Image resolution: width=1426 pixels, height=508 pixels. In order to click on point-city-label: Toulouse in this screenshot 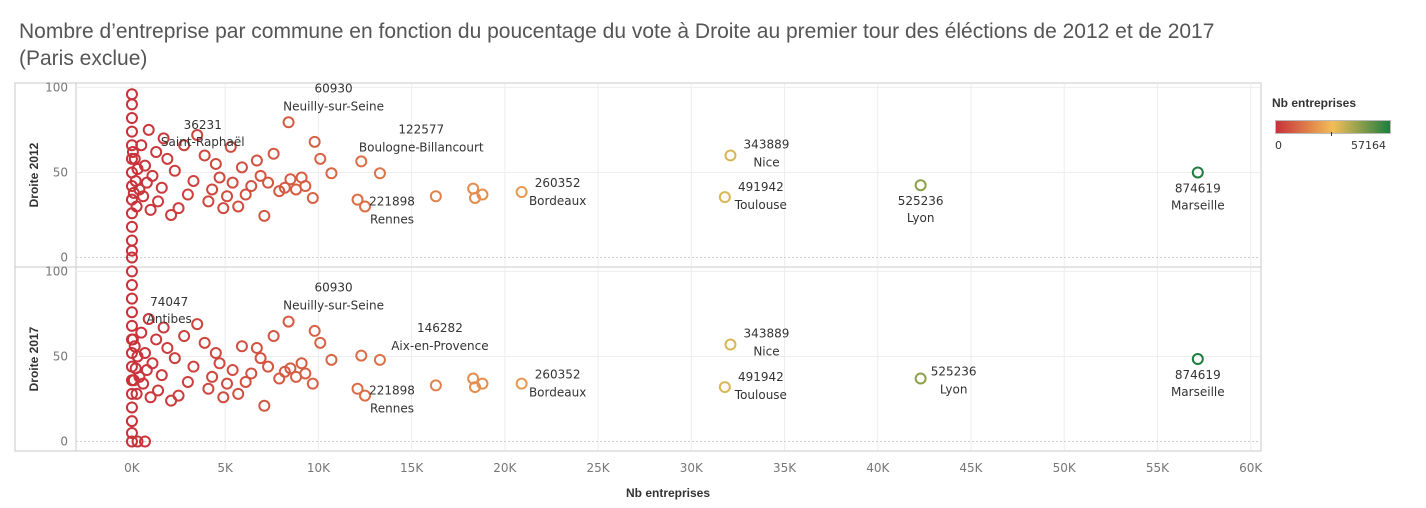, I will do `click(760, 205)`.